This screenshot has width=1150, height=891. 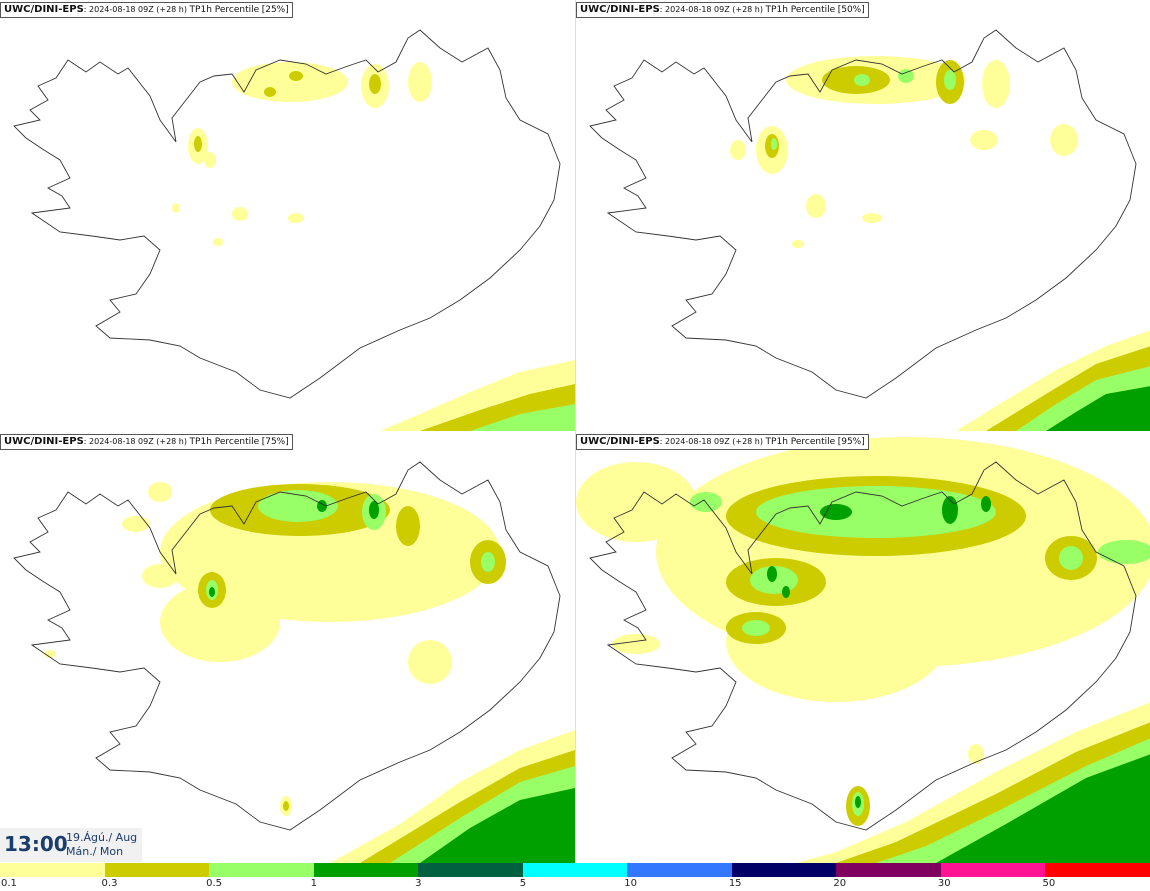 I want to click on valid-date: 19.Ágú./ Aug Mán./ Mon, so click(x=101, y=845).